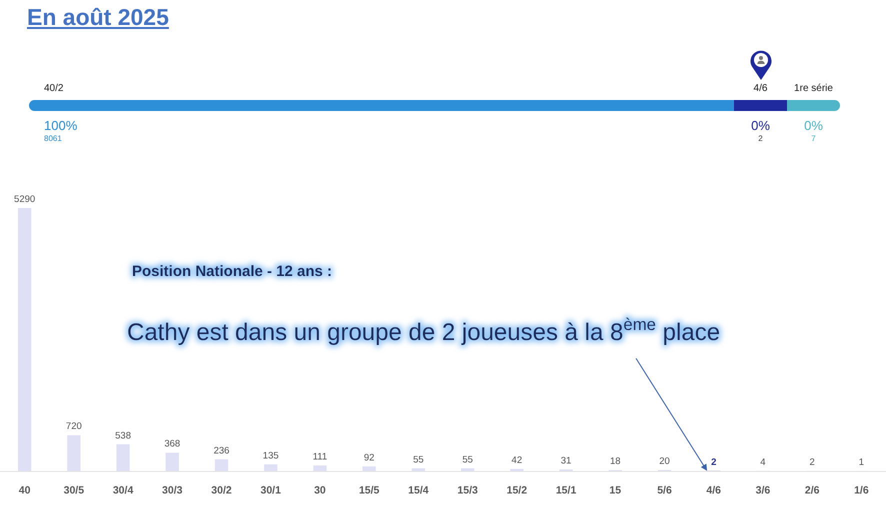 Image resolution: width=886 pixels, height=524 pixels. Describe the element at coordinates (760, 138) in the screenshot. I see `text: 2` at that location.